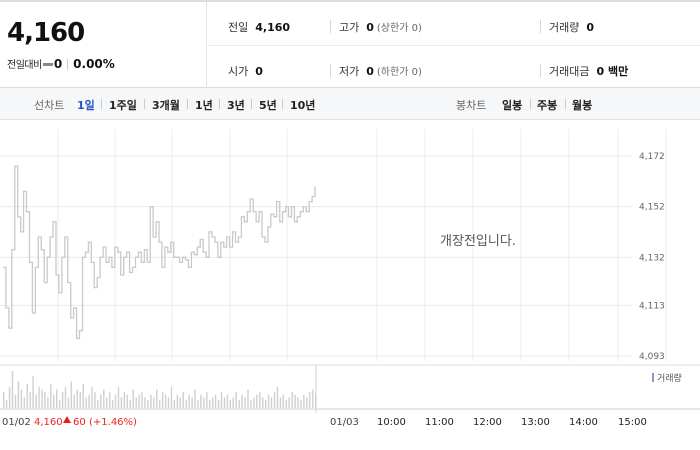 Image resolution: width=700 pixels, height=450 pixels. I want to click on change-line: 전일대비 0 0.00%, so click(61, 64).